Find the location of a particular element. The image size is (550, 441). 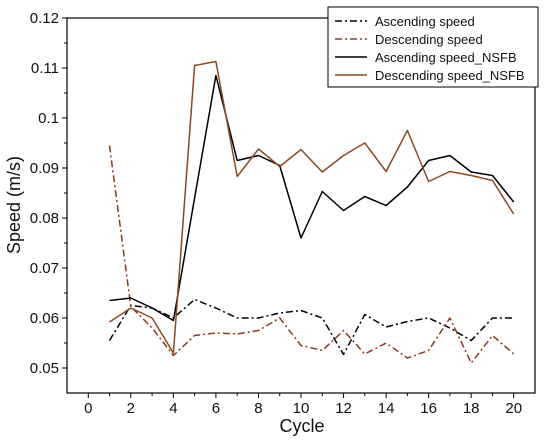

legend-label-3: Ascending speed_NSFB is located at coordinates (446, 57).